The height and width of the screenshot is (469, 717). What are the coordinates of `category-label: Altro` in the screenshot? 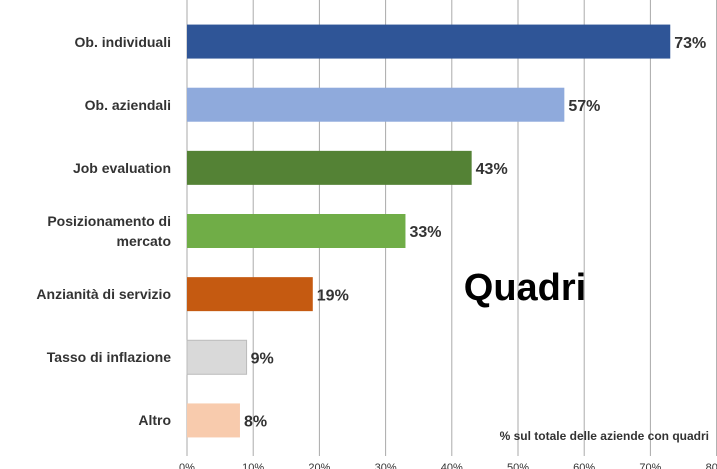 It's located at (154, 420).